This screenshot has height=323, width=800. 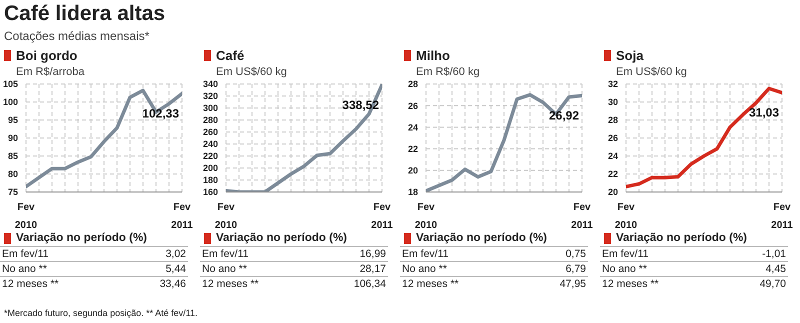 What do you see at coordinates (776, 269) in the screenshot?
I see `text: 4,45` at bounding box center [776, 269].